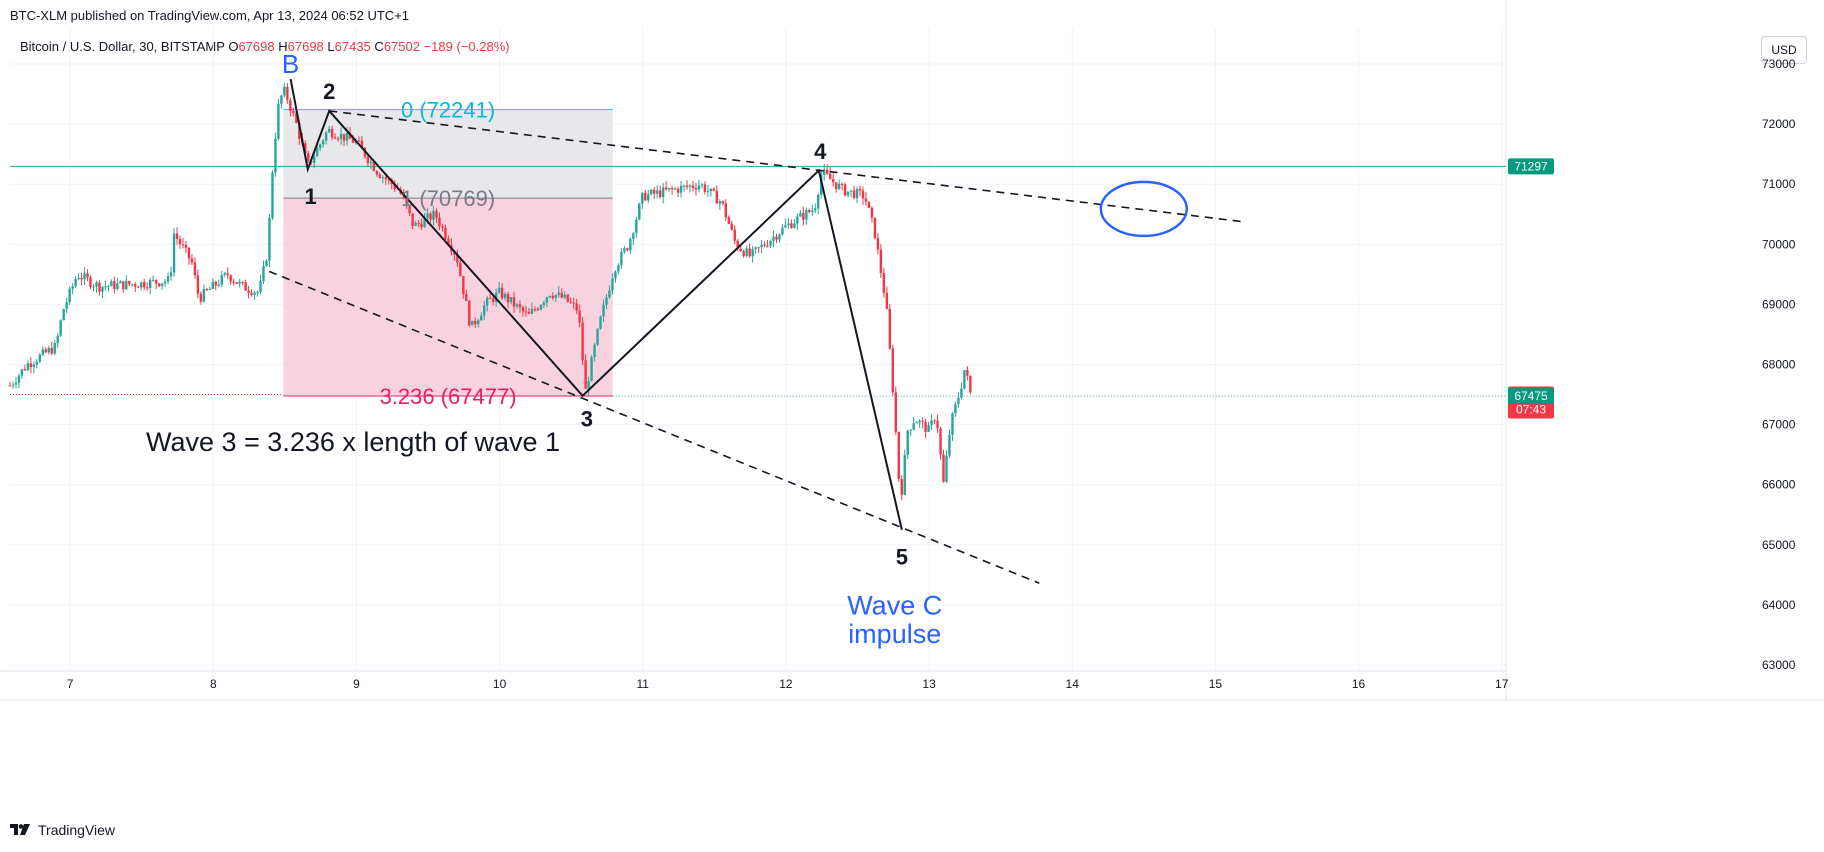 This screenshot has width=1824, height=852. Describe the element at coordinates (1216, 684) in the screenshot. I see `time-tick-label: 15` at that location.